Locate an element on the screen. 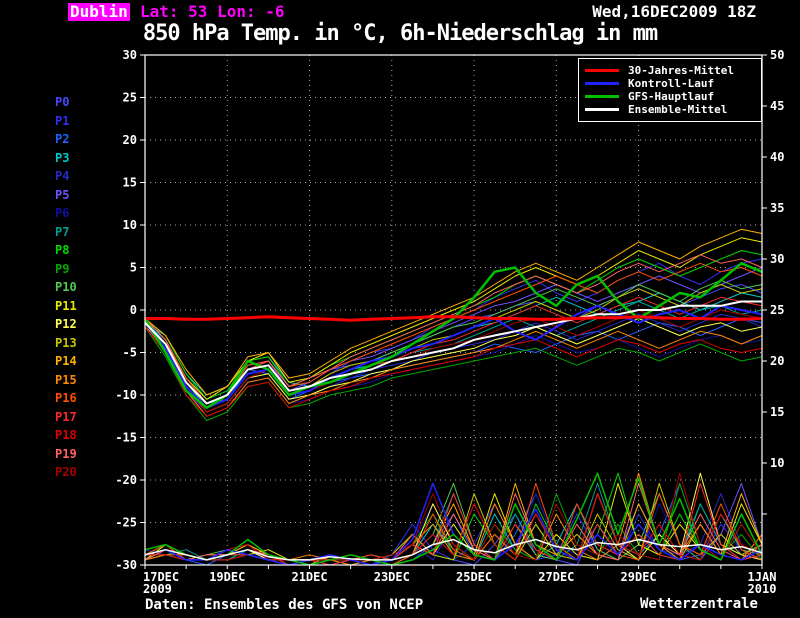 This screenshot has height=618, width=800. y-axis-label-left: 25 is located at coordinates (130, 98).